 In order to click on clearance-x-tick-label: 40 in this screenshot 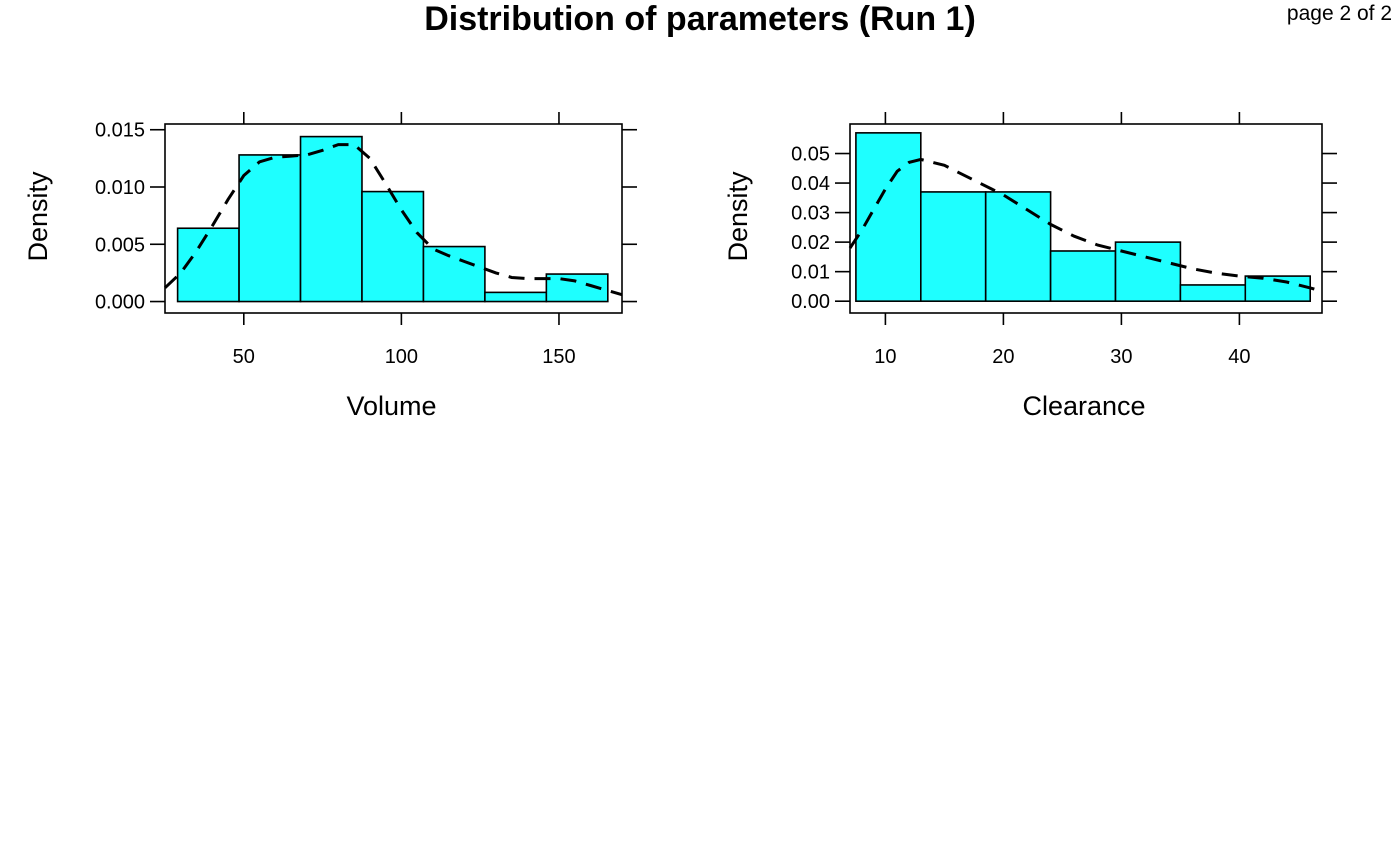, I will do `click(1239, 357)`.